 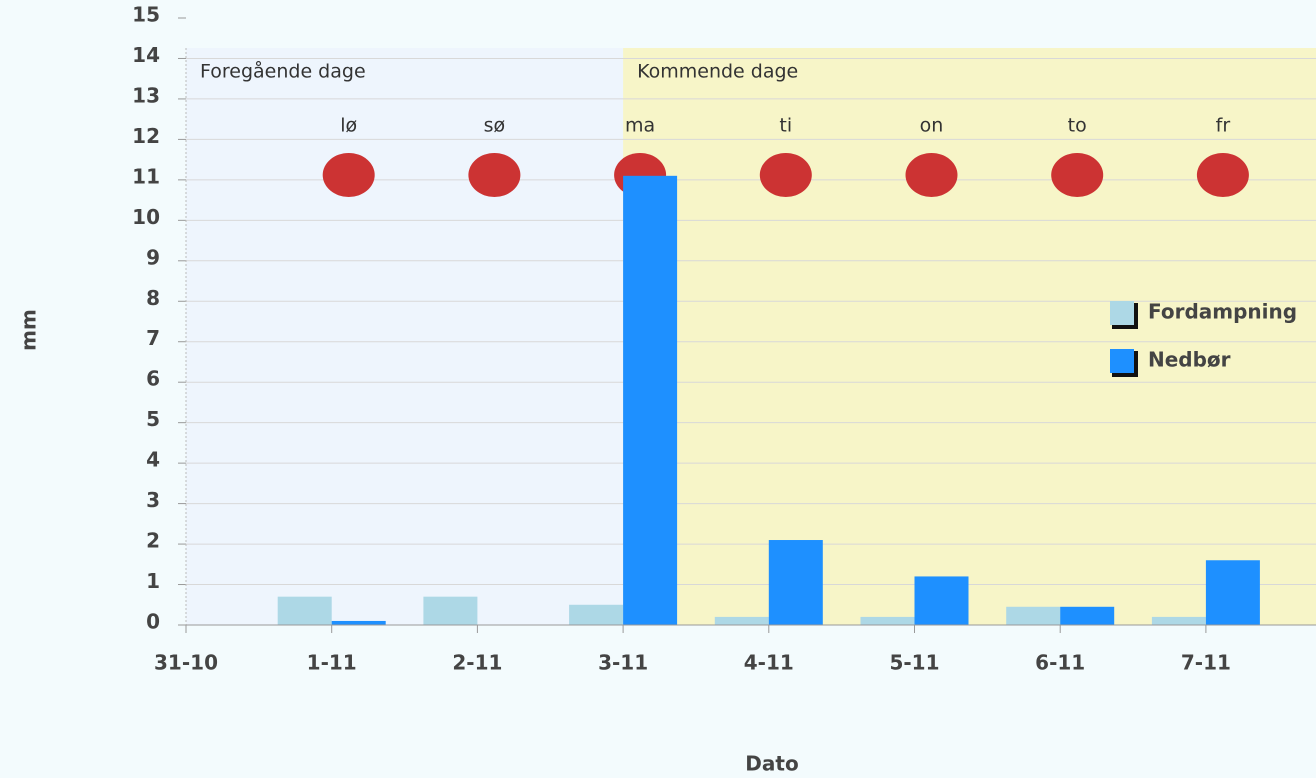 What do you see at coordinates (495, 126) in the screenshot?
I see `day-label: sø` at bounding box center [495, 126].